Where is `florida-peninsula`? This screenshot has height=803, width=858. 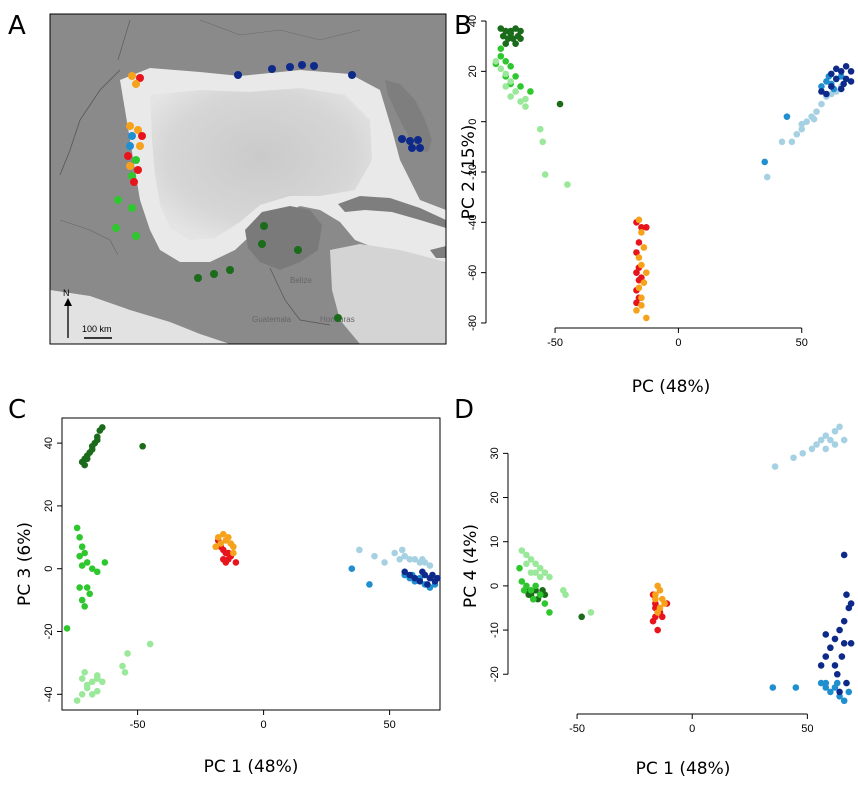 florida-peninsula is located at coordinates (408, 116).